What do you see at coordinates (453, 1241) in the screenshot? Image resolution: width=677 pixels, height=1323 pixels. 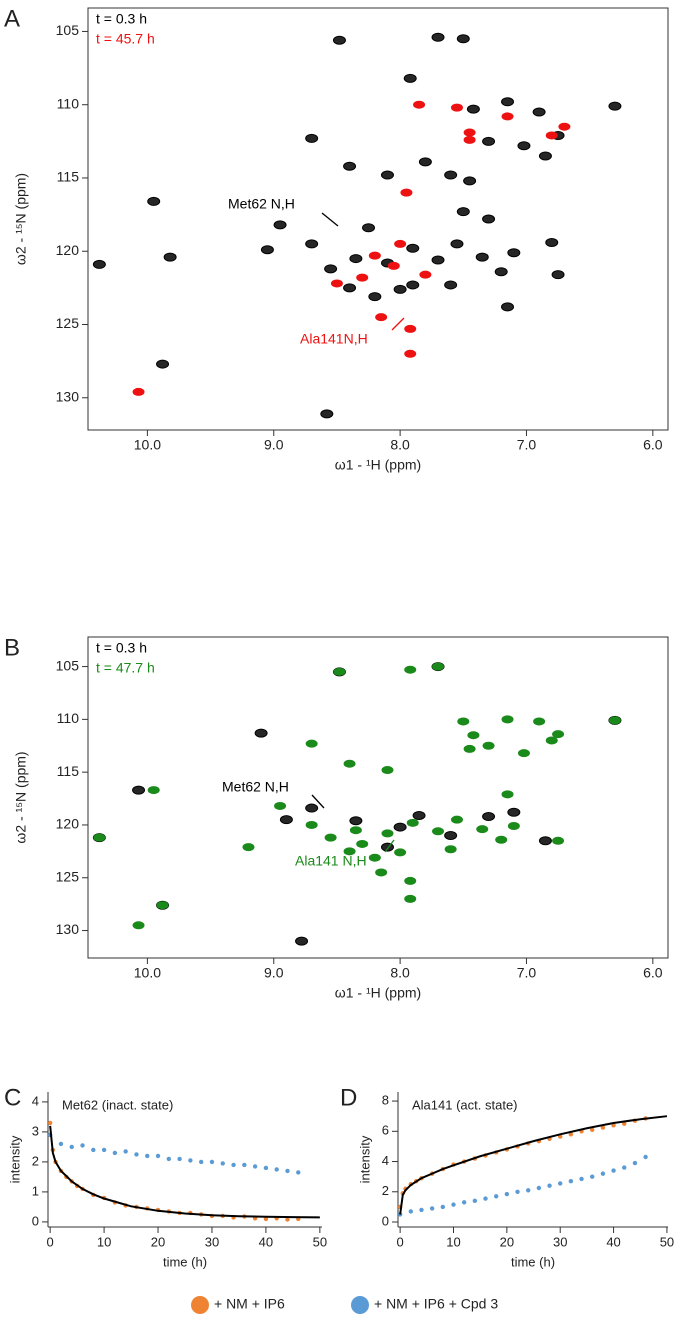 I see `x-tick-label: 10` at bounding box center [453, 1241].